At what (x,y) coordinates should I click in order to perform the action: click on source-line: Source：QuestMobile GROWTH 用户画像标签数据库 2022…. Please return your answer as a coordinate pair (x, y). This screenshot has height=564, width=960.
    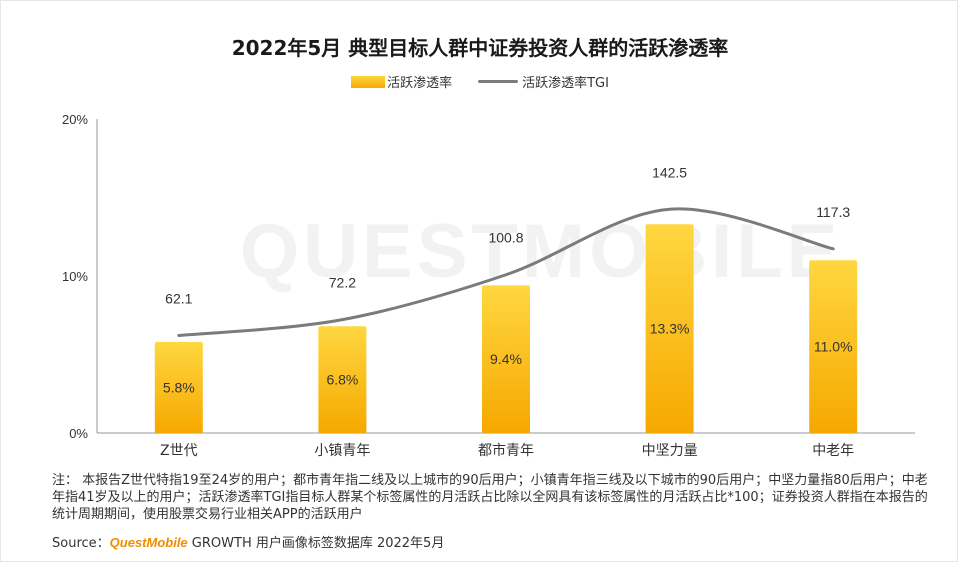
    Looking at the image, I should click on (248, 541).